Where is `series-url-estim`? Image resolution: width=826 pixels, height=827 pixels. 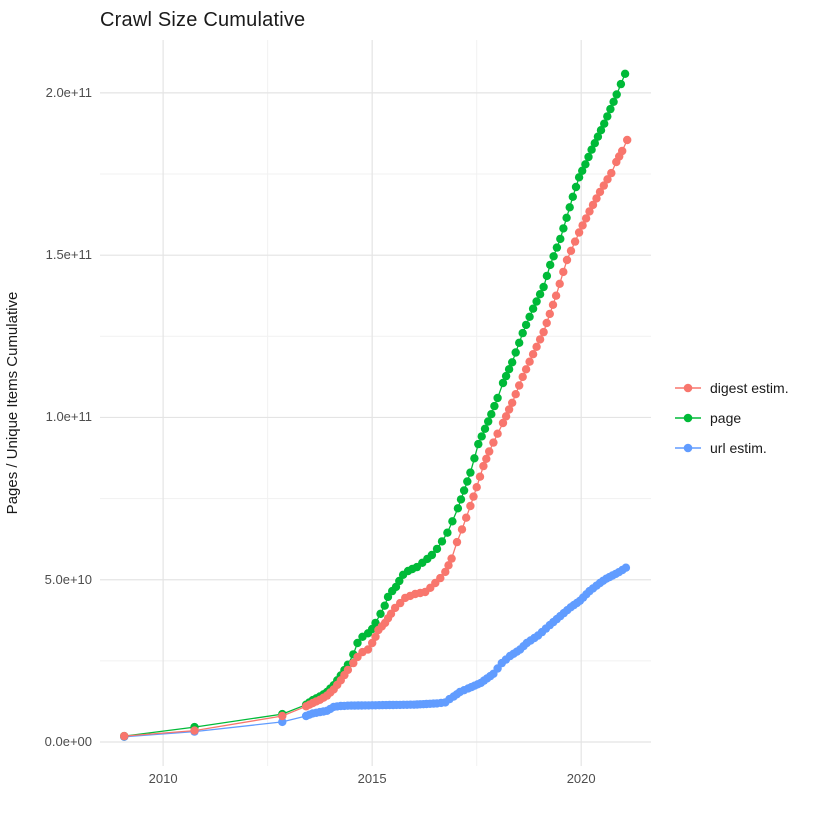
series-url-estim is located at coordinates (375, 652).